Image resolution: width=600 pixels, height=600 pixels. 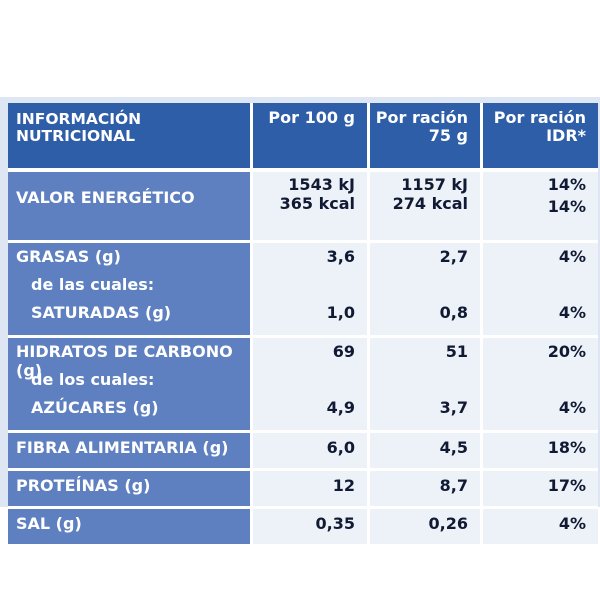 What do you see at coordinates (340, 256) in the screenshot?
I see `fat-per-100g: 3,6` at bounding box center [340, 256].